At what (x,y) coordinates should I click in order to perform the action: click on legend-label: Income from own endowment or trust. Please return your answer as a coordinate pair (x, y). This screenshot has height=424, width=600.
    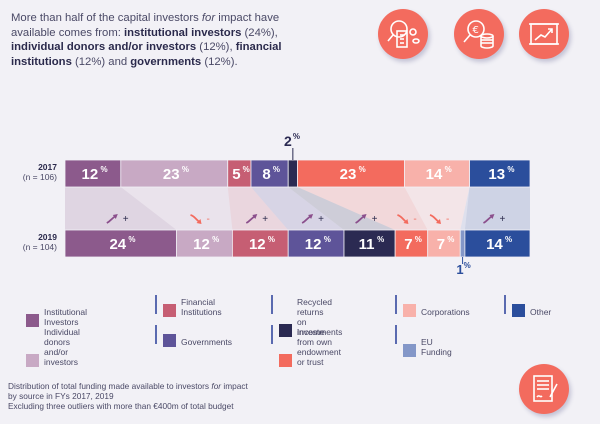
    Looking at the image, I should click on (319, 347).